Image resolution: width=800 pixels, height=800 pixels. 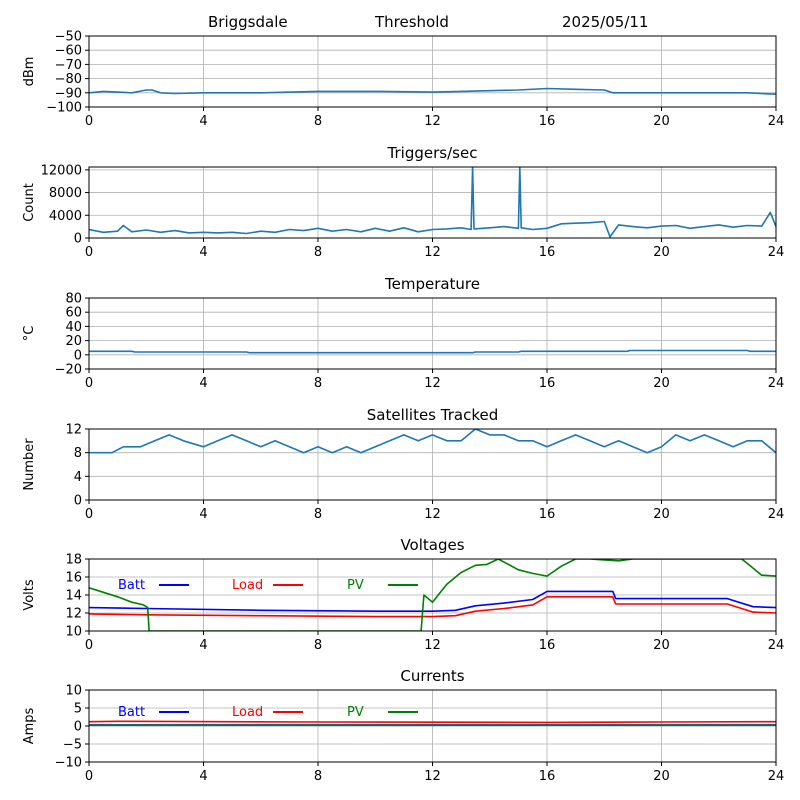 I want to click on chart-title: Triggers/sec, so click(x=432, y=153).